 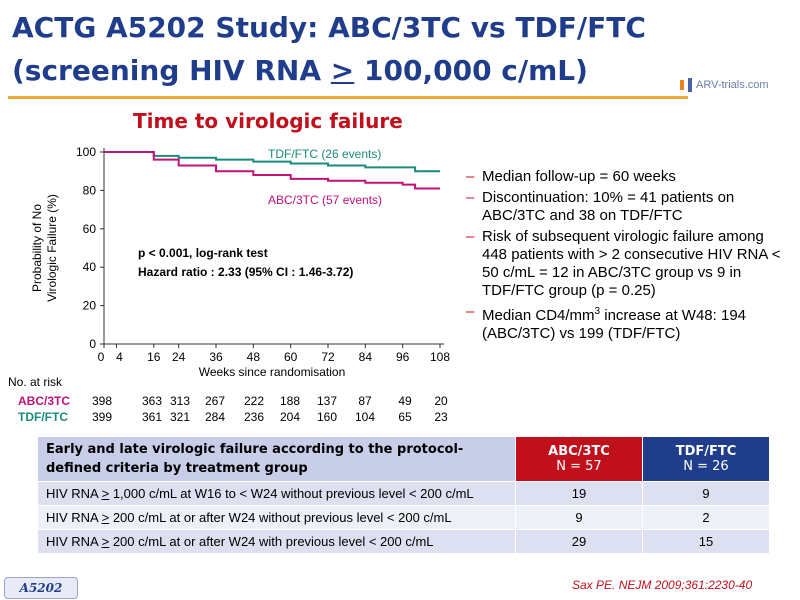 I want to click on x-tick-label: 16, so click(x=154, y=357).